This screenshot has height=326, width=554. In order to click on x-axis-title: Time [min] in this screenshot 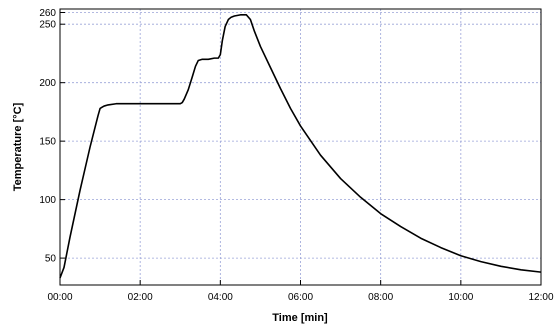, I will do `click(300, 318)`.